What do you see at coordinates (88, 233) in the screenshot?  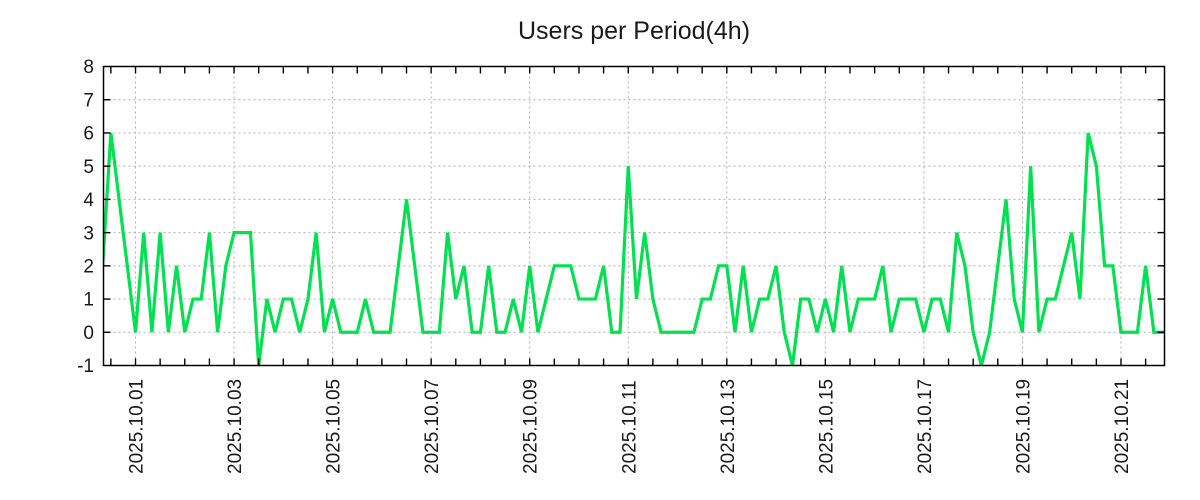 I see `y-tick-label: 3` at bounding box center [88, 233].